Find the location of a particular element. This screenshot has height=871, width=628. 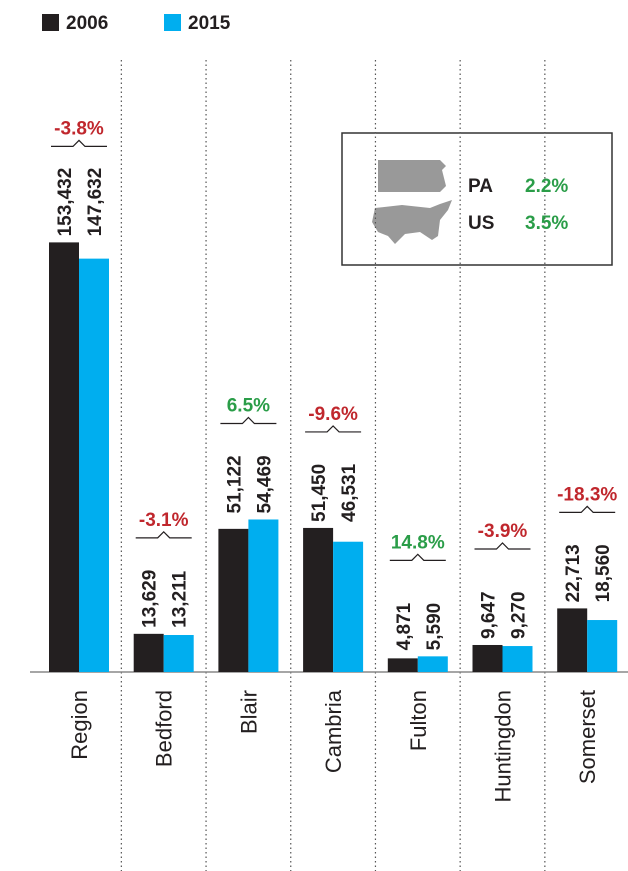

value-label: 147,632 is located at coordinates (95, 202).